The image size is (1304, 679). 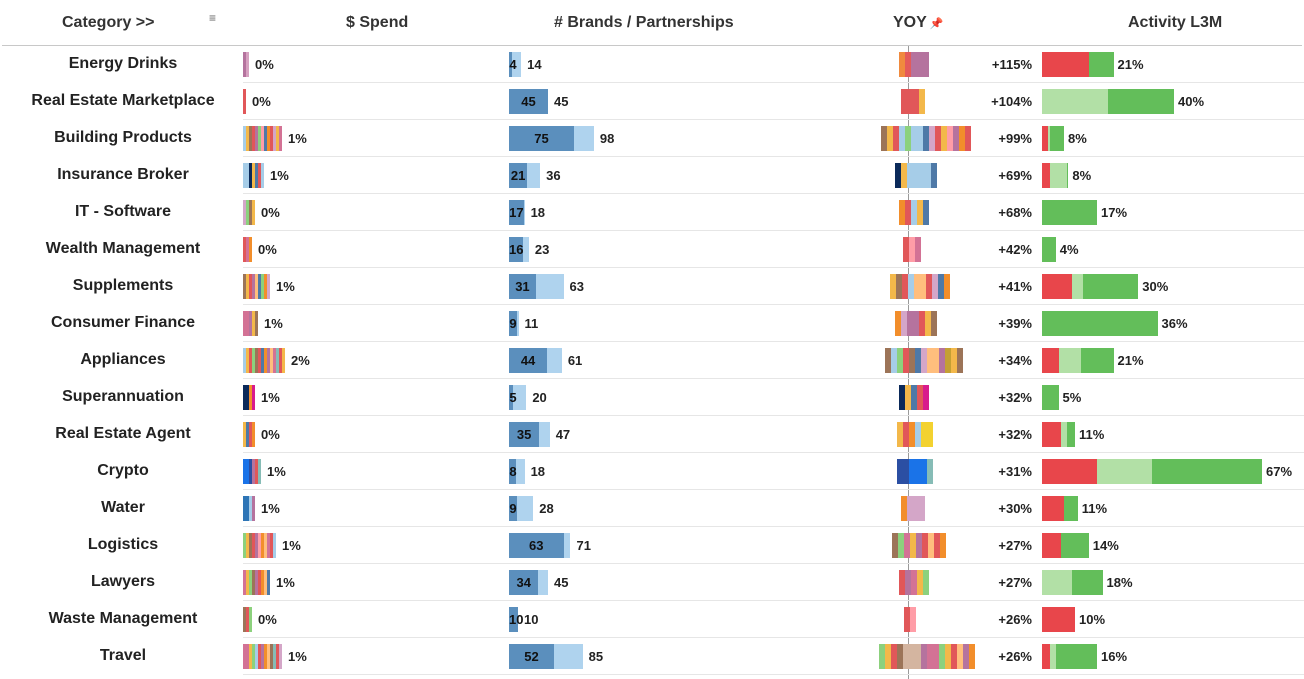 What do you see at coordinates (123, 100) in the screenshot?
I see `category-label: Real Estate Marketplace` at bounding box center [123, 100].